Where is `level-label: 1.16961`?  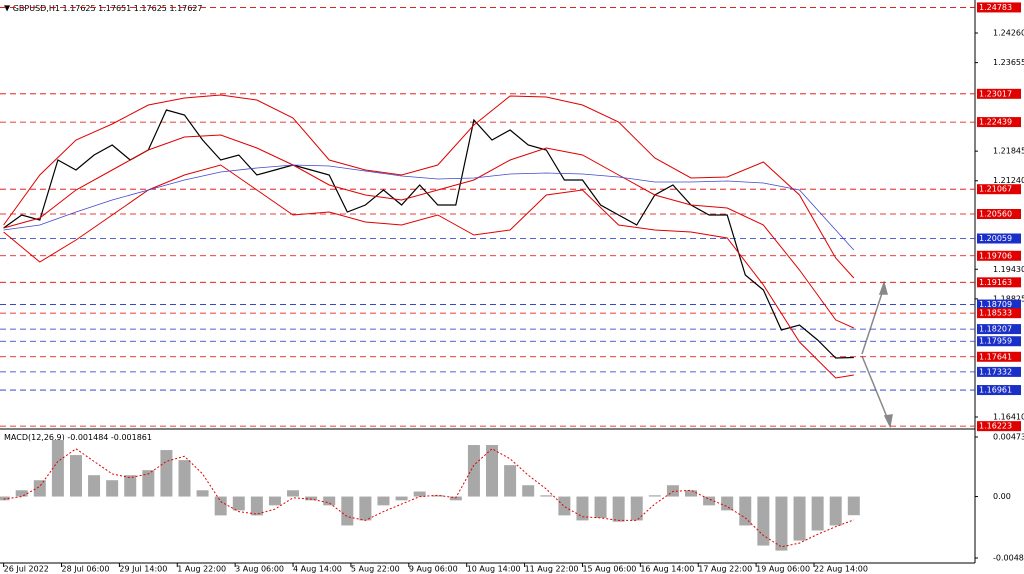 level-label: 1.16961 is located at coordinates (995, 390).